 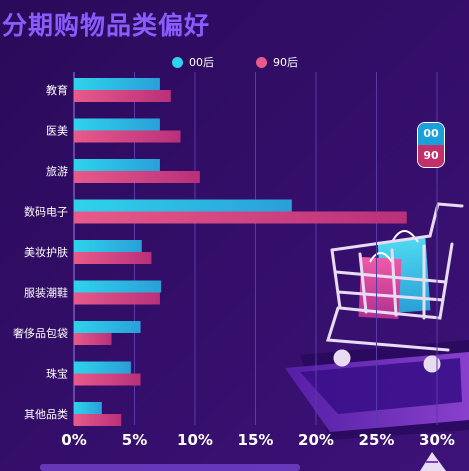 I want to click on badge-top: 00, so click(x=431, y=134).